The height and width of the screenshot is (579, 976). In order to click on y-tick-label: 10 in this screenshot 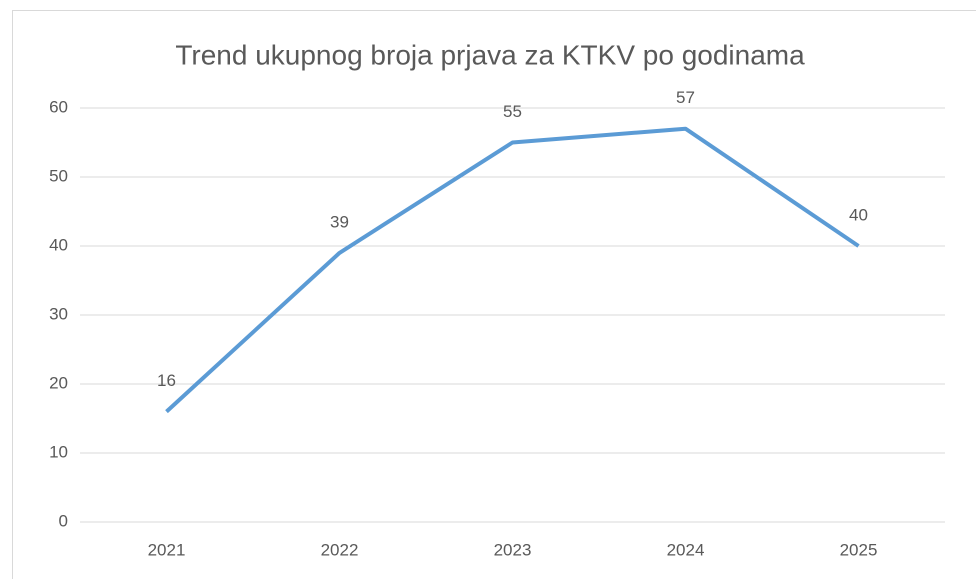, I will do `click(58, 451)`.